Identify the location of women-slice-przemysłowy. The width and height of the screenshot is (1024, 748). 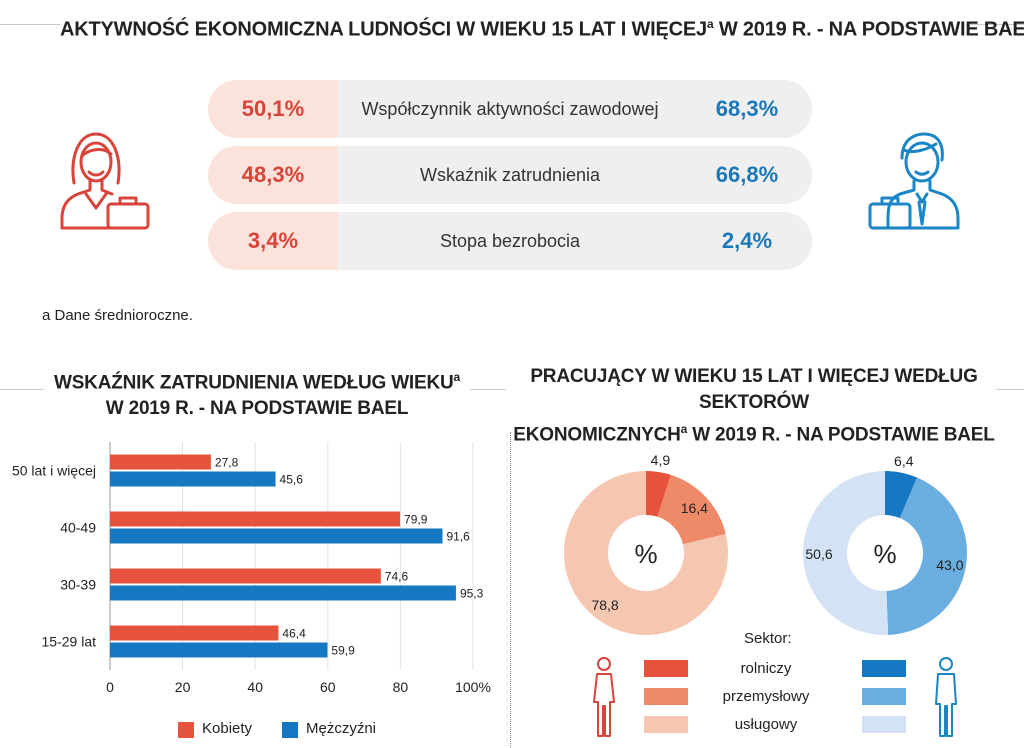
(691, 509).